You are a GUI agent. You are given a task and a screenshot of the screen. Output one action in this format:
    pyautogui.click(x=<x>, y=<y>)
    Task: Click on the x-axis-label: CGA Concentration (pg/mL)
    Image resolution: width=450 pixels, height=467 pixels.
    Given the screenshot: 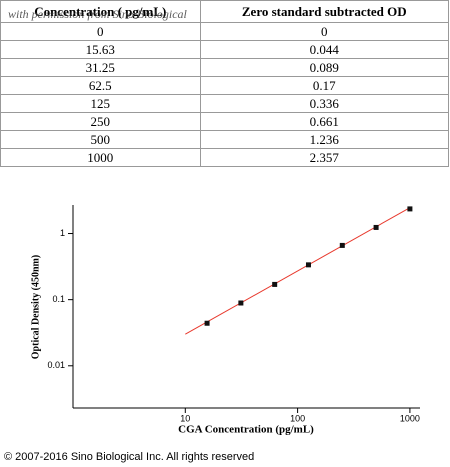 What is the action you would take?
    pyautogui.click(x=246, y=430)
    